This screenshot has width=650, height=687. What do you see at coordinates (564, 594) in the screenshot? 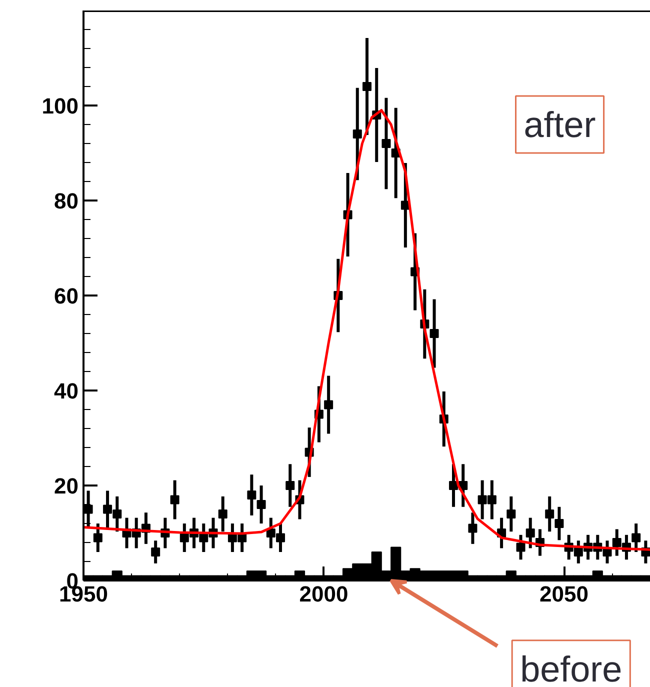
I see `x-tick-label: 2050` at bounding box center [564, 594].